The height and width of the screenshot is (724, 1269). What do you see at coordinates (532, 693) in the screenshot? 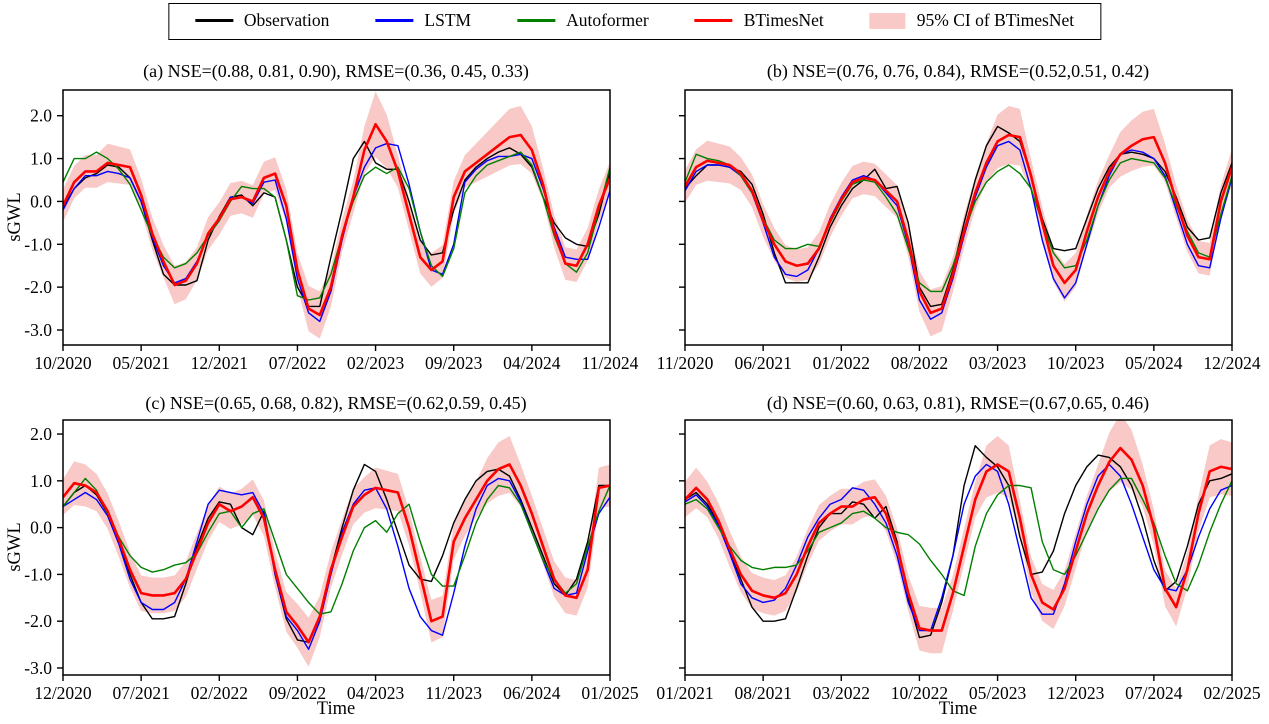
I see `x-tick-label: 06/2024` at bounding box center [532, 693].